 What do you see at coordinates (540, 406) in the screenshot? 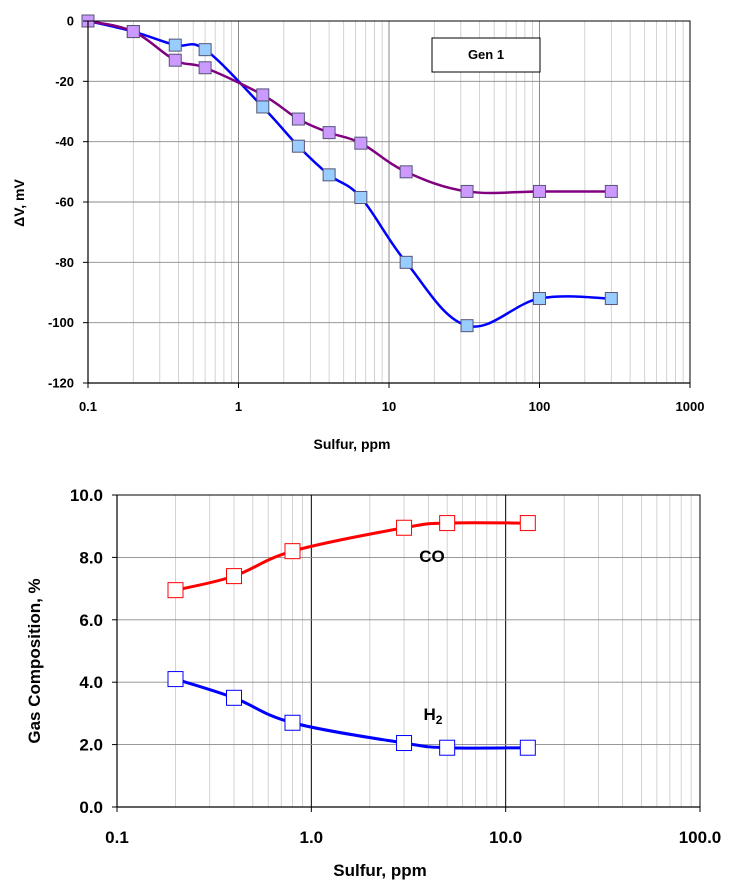
I see `x-tick-label: 100` at bounding box center [540, 406].